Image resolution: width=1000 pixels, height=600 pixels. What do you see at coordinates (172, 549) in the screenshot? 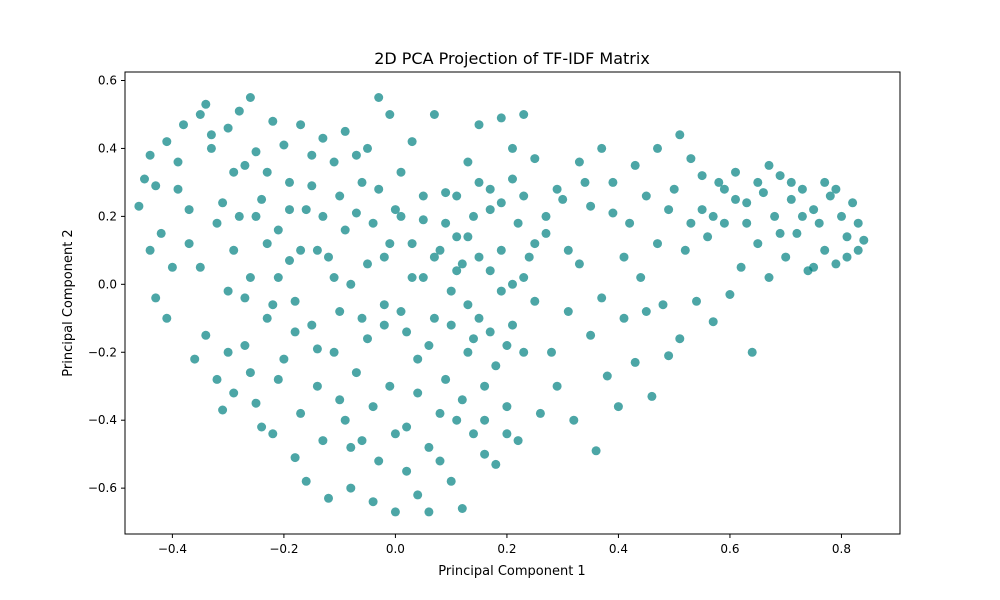
I see `x-tick-label: −0.4` at bounding box center [172, 549].